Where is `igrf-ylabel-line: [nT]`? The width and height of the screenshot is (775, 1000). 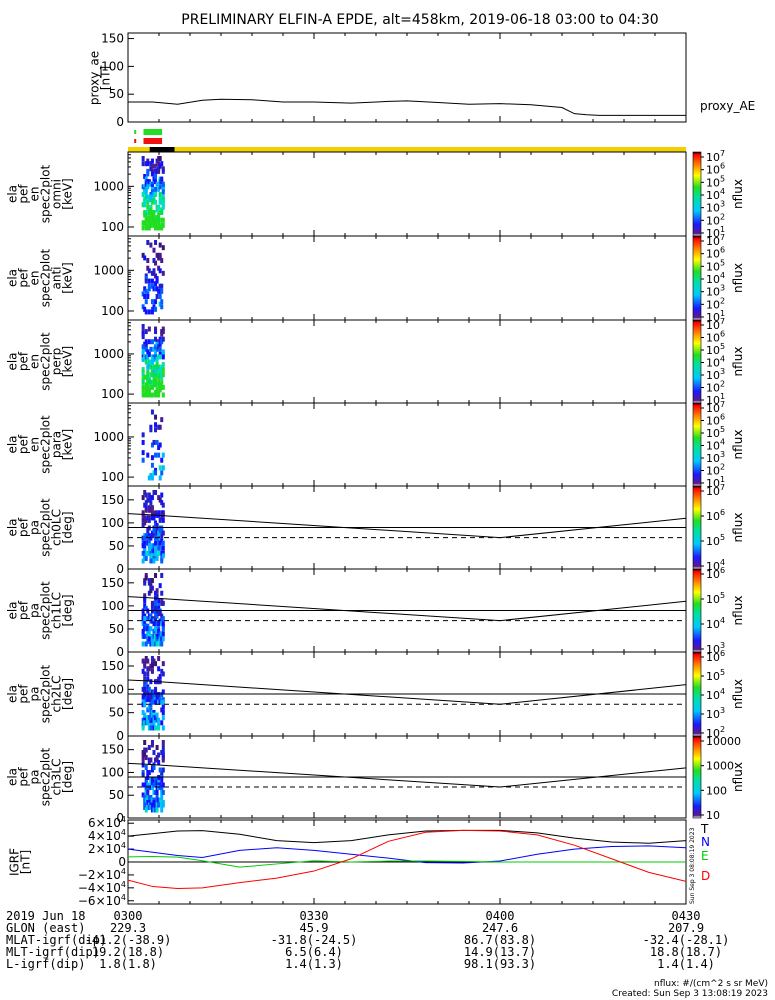 igrf-ylabel-line: [nT] is located at coordinates (26, 862).